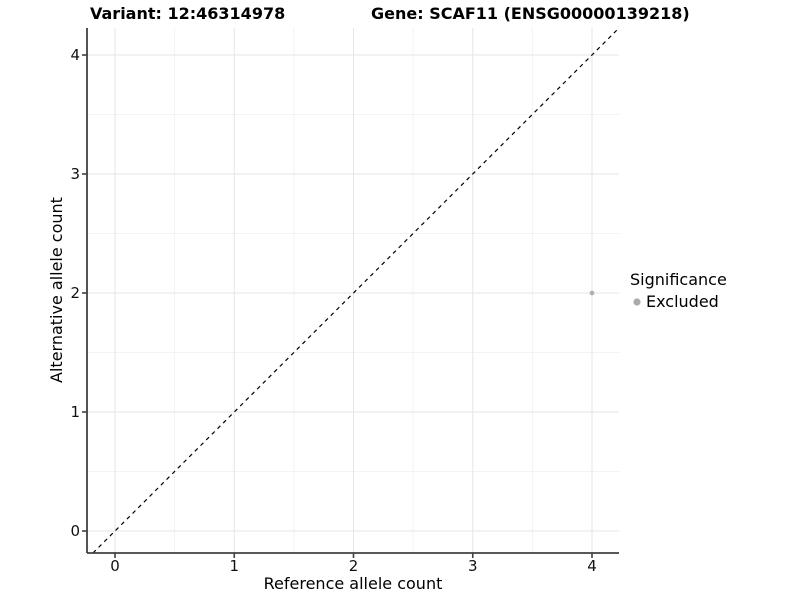  What do you see at coordinates (75, 531) in the screenshot?
I see `y-tick-label: 0` at bounding box center [75, 531].